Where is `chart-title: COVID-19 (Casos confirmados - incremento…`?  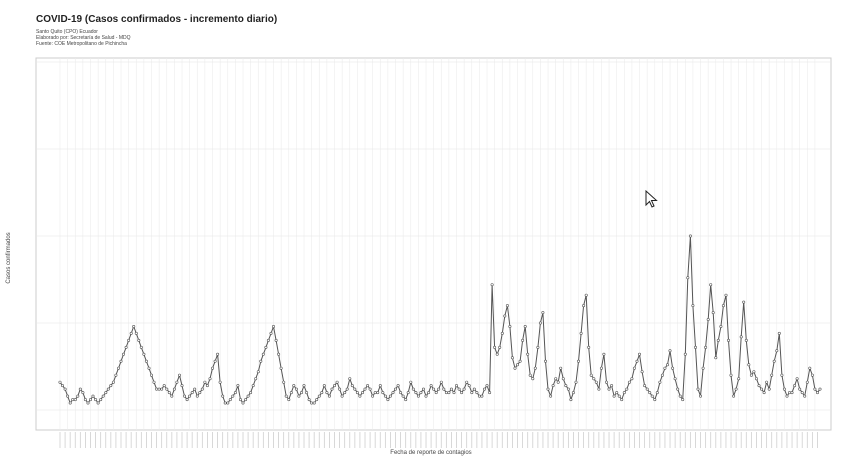 chart-title: COVID-19 (Casos confirmados - incremento… is located at coordinates (157, 19).